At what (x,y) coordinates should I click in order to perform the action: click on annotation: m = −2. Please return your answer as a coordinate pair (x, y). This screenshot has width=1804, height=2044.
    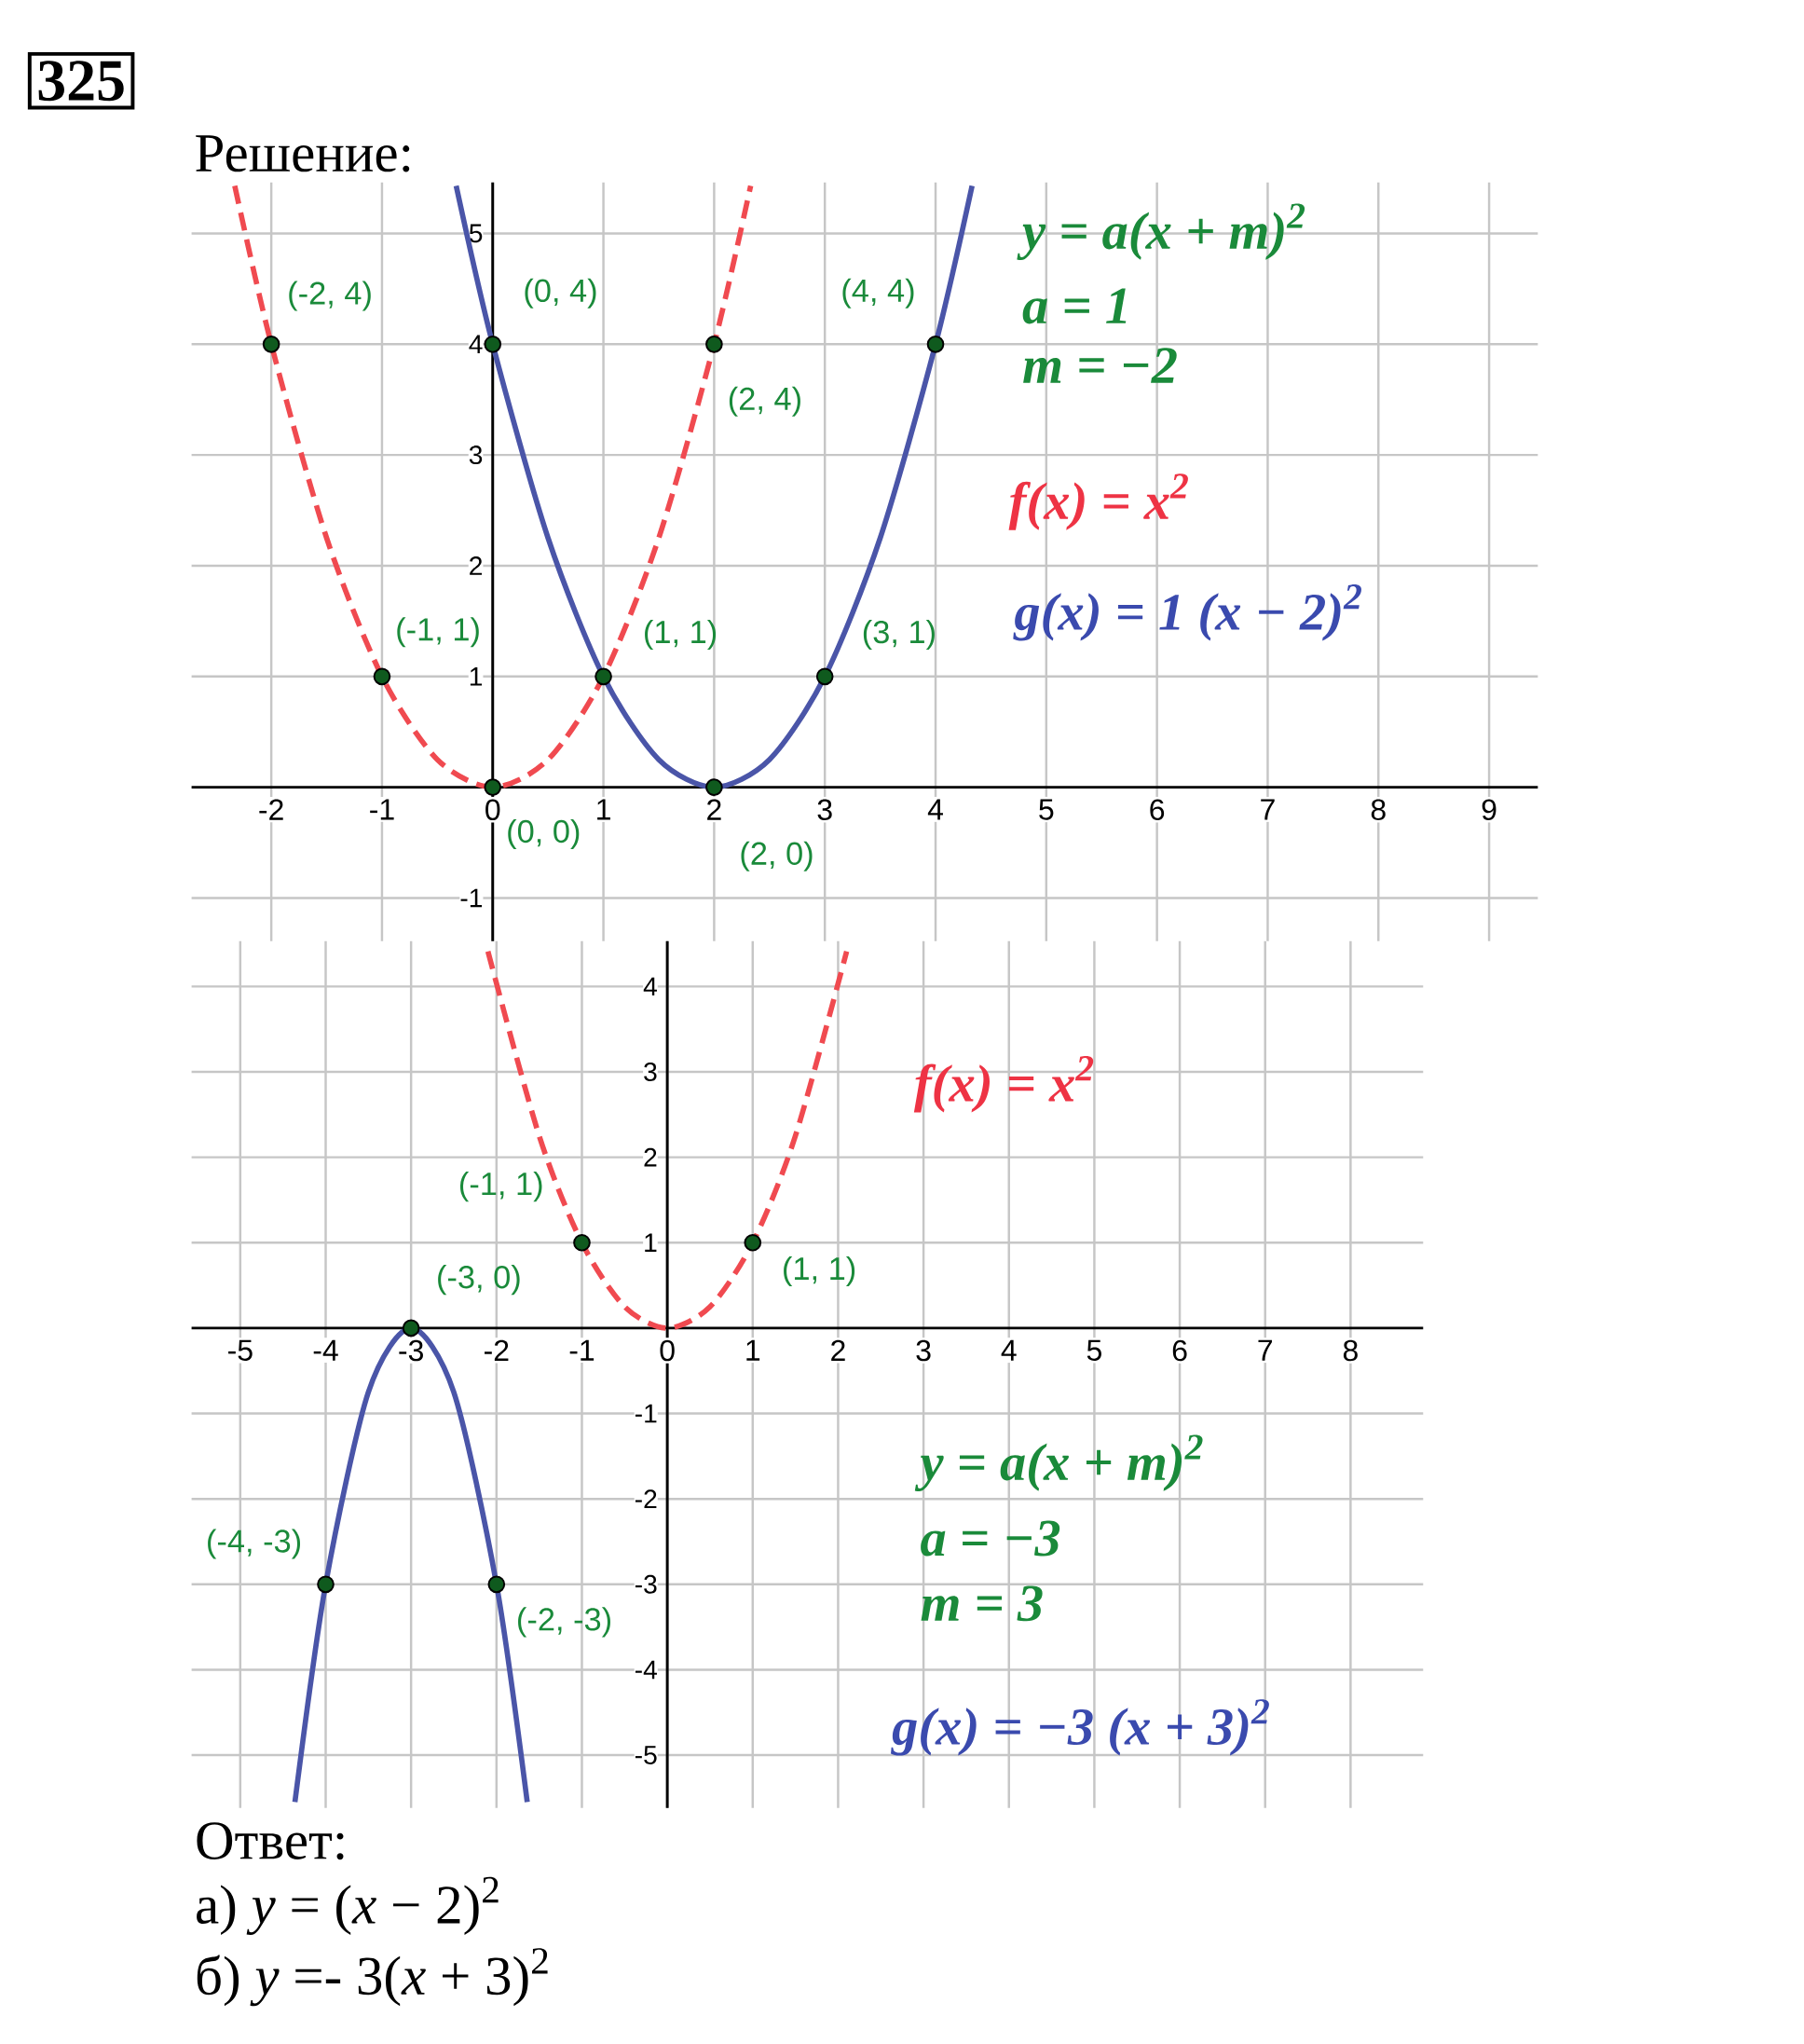
    Looking at the image, I should click on (1100, 365).